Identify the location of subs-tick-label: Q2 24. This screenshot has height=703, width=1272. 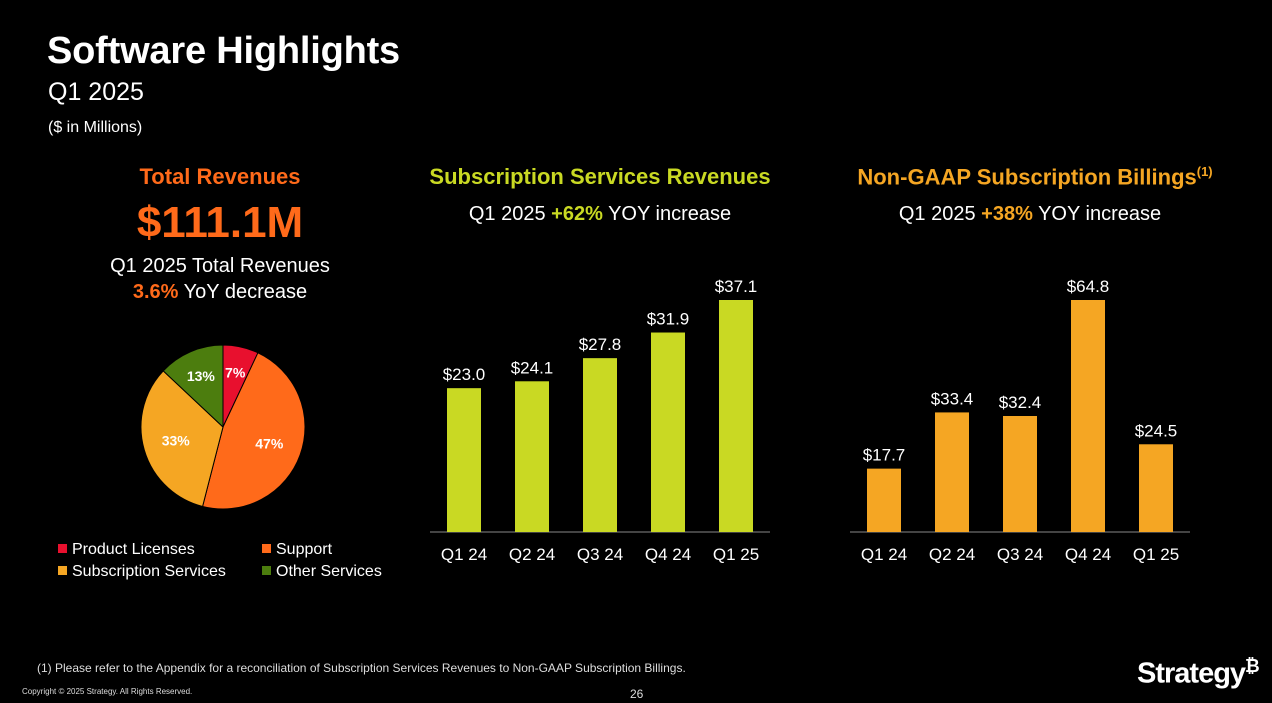
(532, 554).